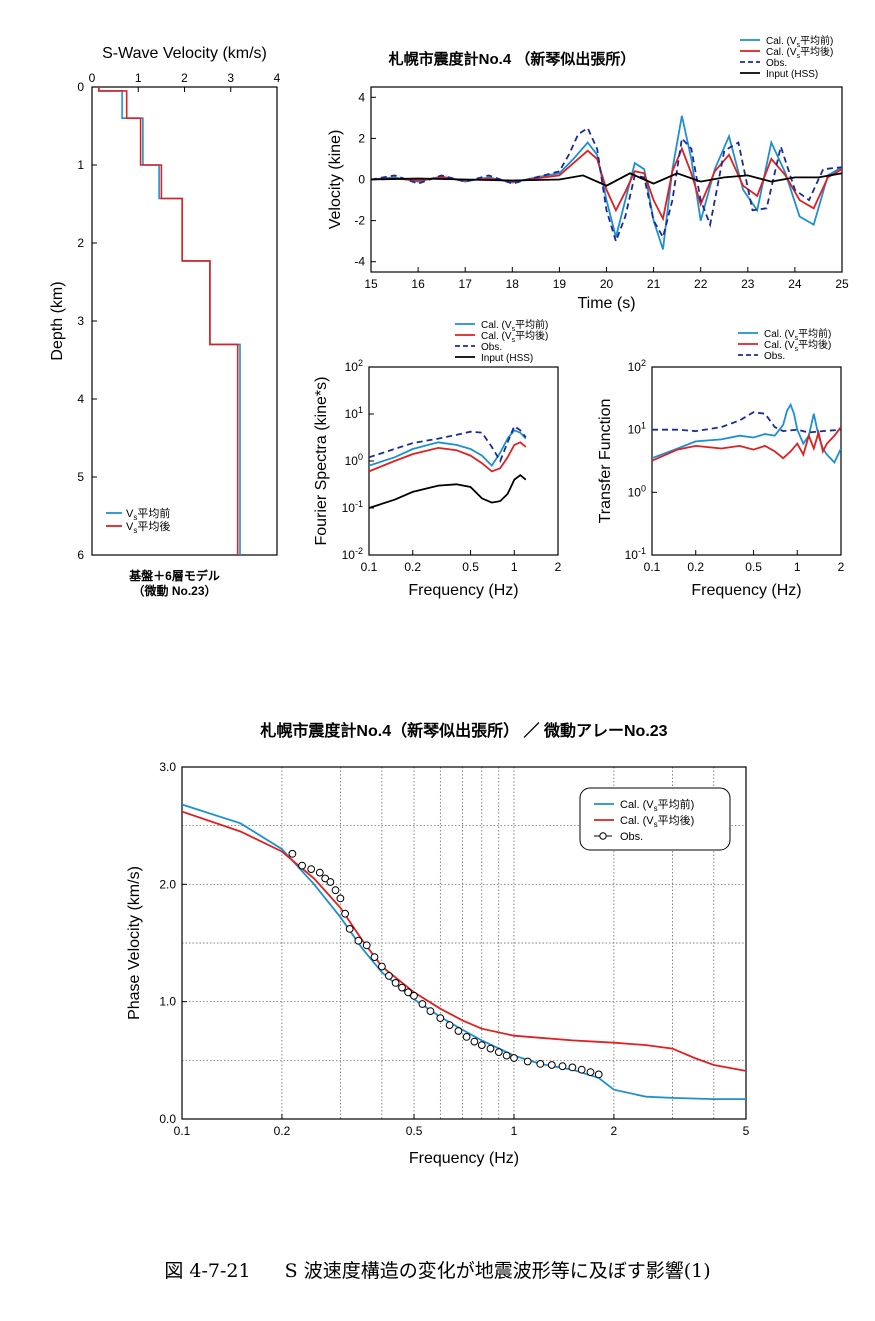 Image resolution: width=875 pixels, height=1321 pixels. I want to click on waveform-y-tick-label: 0, so click(361, 180).